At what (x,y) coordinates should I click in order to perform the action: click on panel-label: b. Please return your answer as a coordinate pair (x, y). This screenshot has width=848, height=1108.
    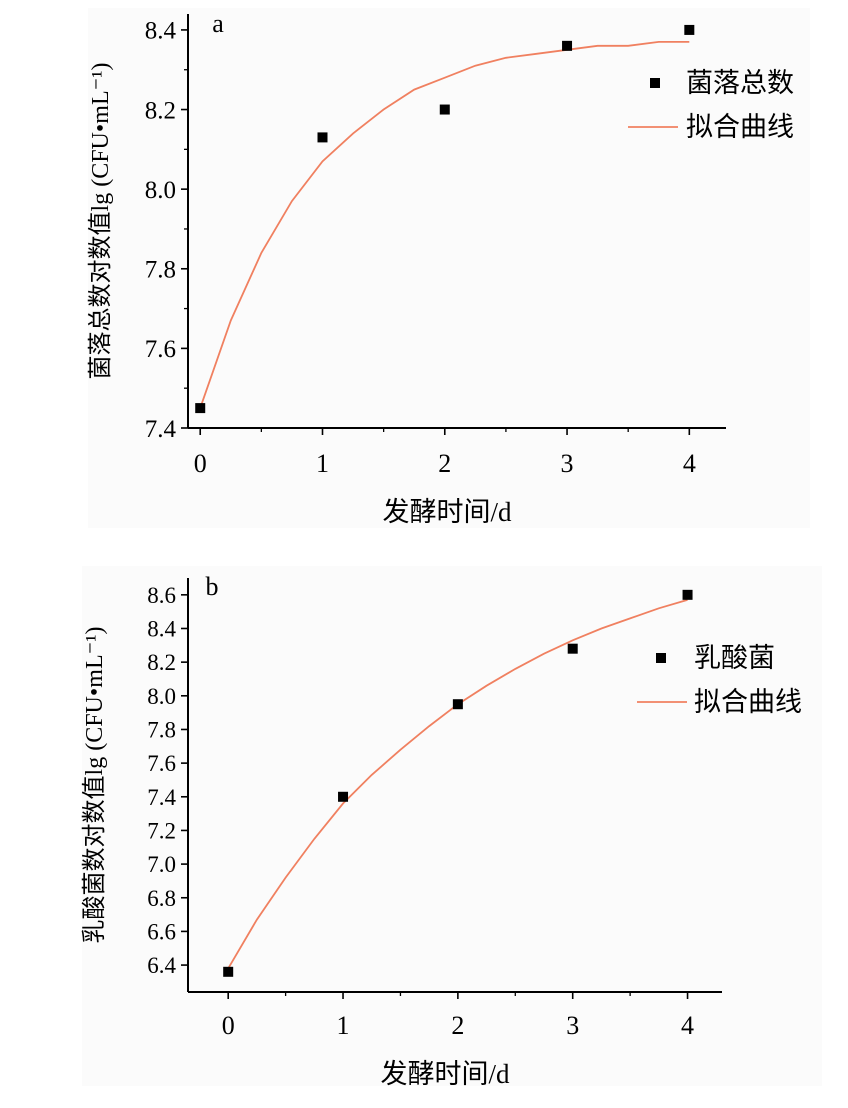
    Looking at the image, I should click on (212, 586).